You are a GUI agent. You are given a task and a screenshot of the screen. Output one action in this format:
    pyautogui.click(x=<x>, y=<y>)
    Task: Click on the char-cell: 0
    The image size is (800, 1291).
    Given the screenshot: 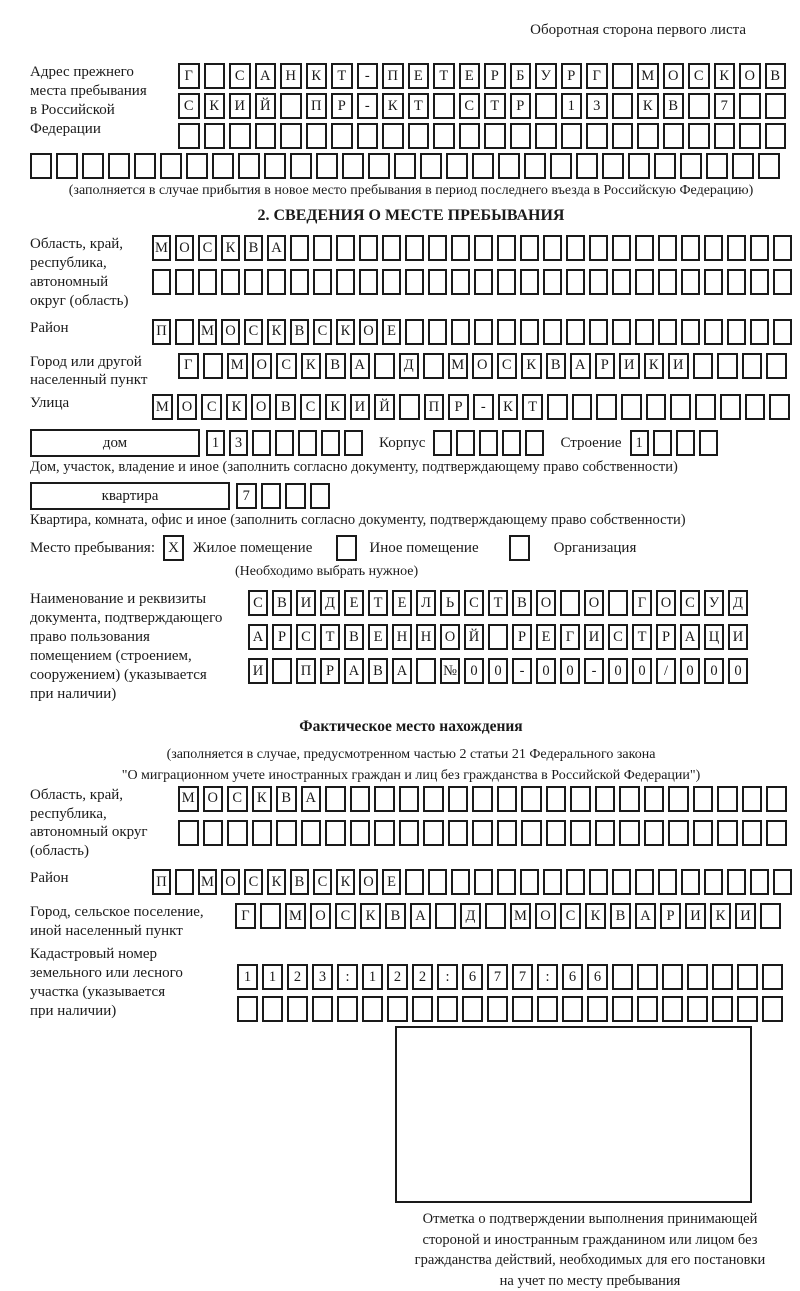 What is the action you would take?
    pyautogui.click(x=642, y=671)
    